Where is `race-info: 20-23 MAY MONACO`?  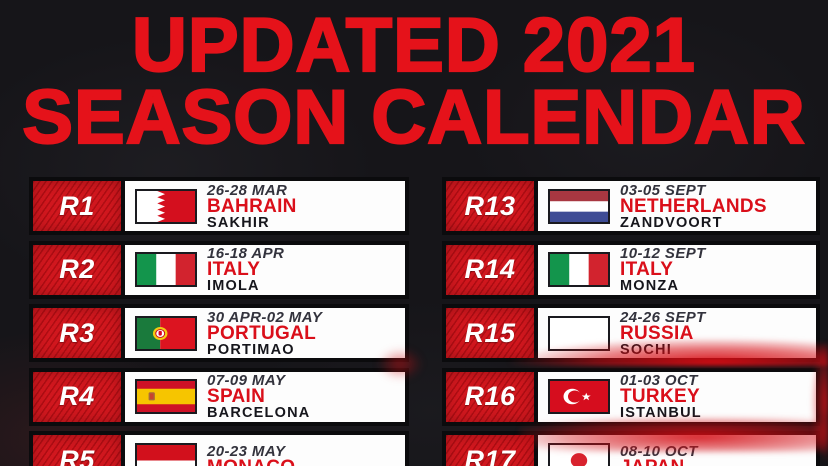
race-info: 20-23 MAY MONACO is located at coordinates (265, 450).